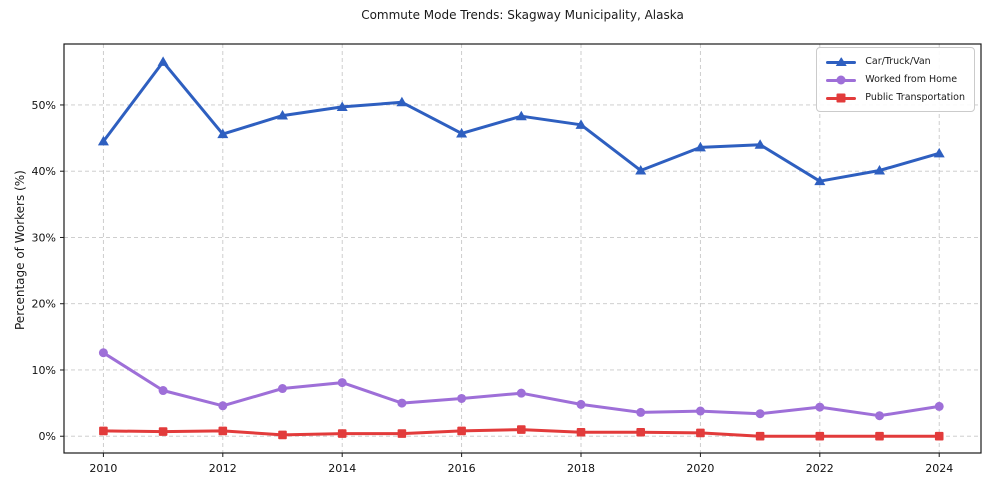 This screenshot has width=990, height=490. Describe the element at coordinates (841, 98) in the screenshot. I see `line-square-marker-icon` at that location.